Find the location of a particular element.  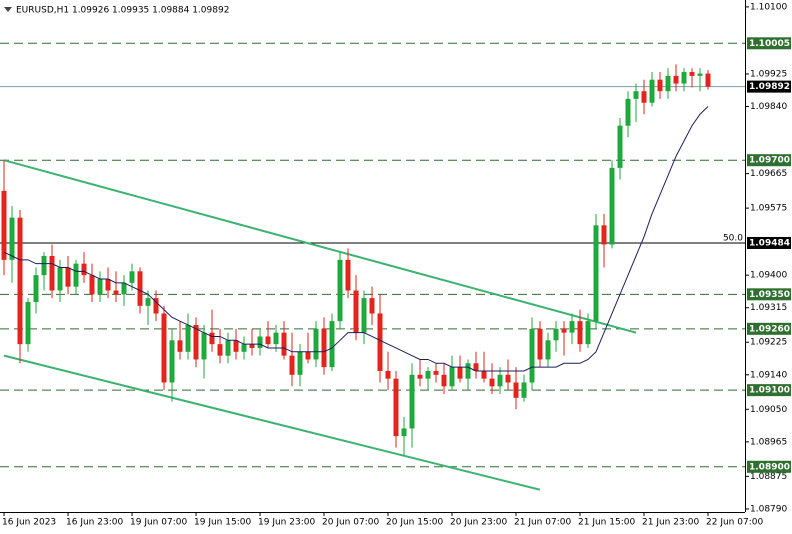

level-label: 1.08900 is located at coordinates (769, 467).